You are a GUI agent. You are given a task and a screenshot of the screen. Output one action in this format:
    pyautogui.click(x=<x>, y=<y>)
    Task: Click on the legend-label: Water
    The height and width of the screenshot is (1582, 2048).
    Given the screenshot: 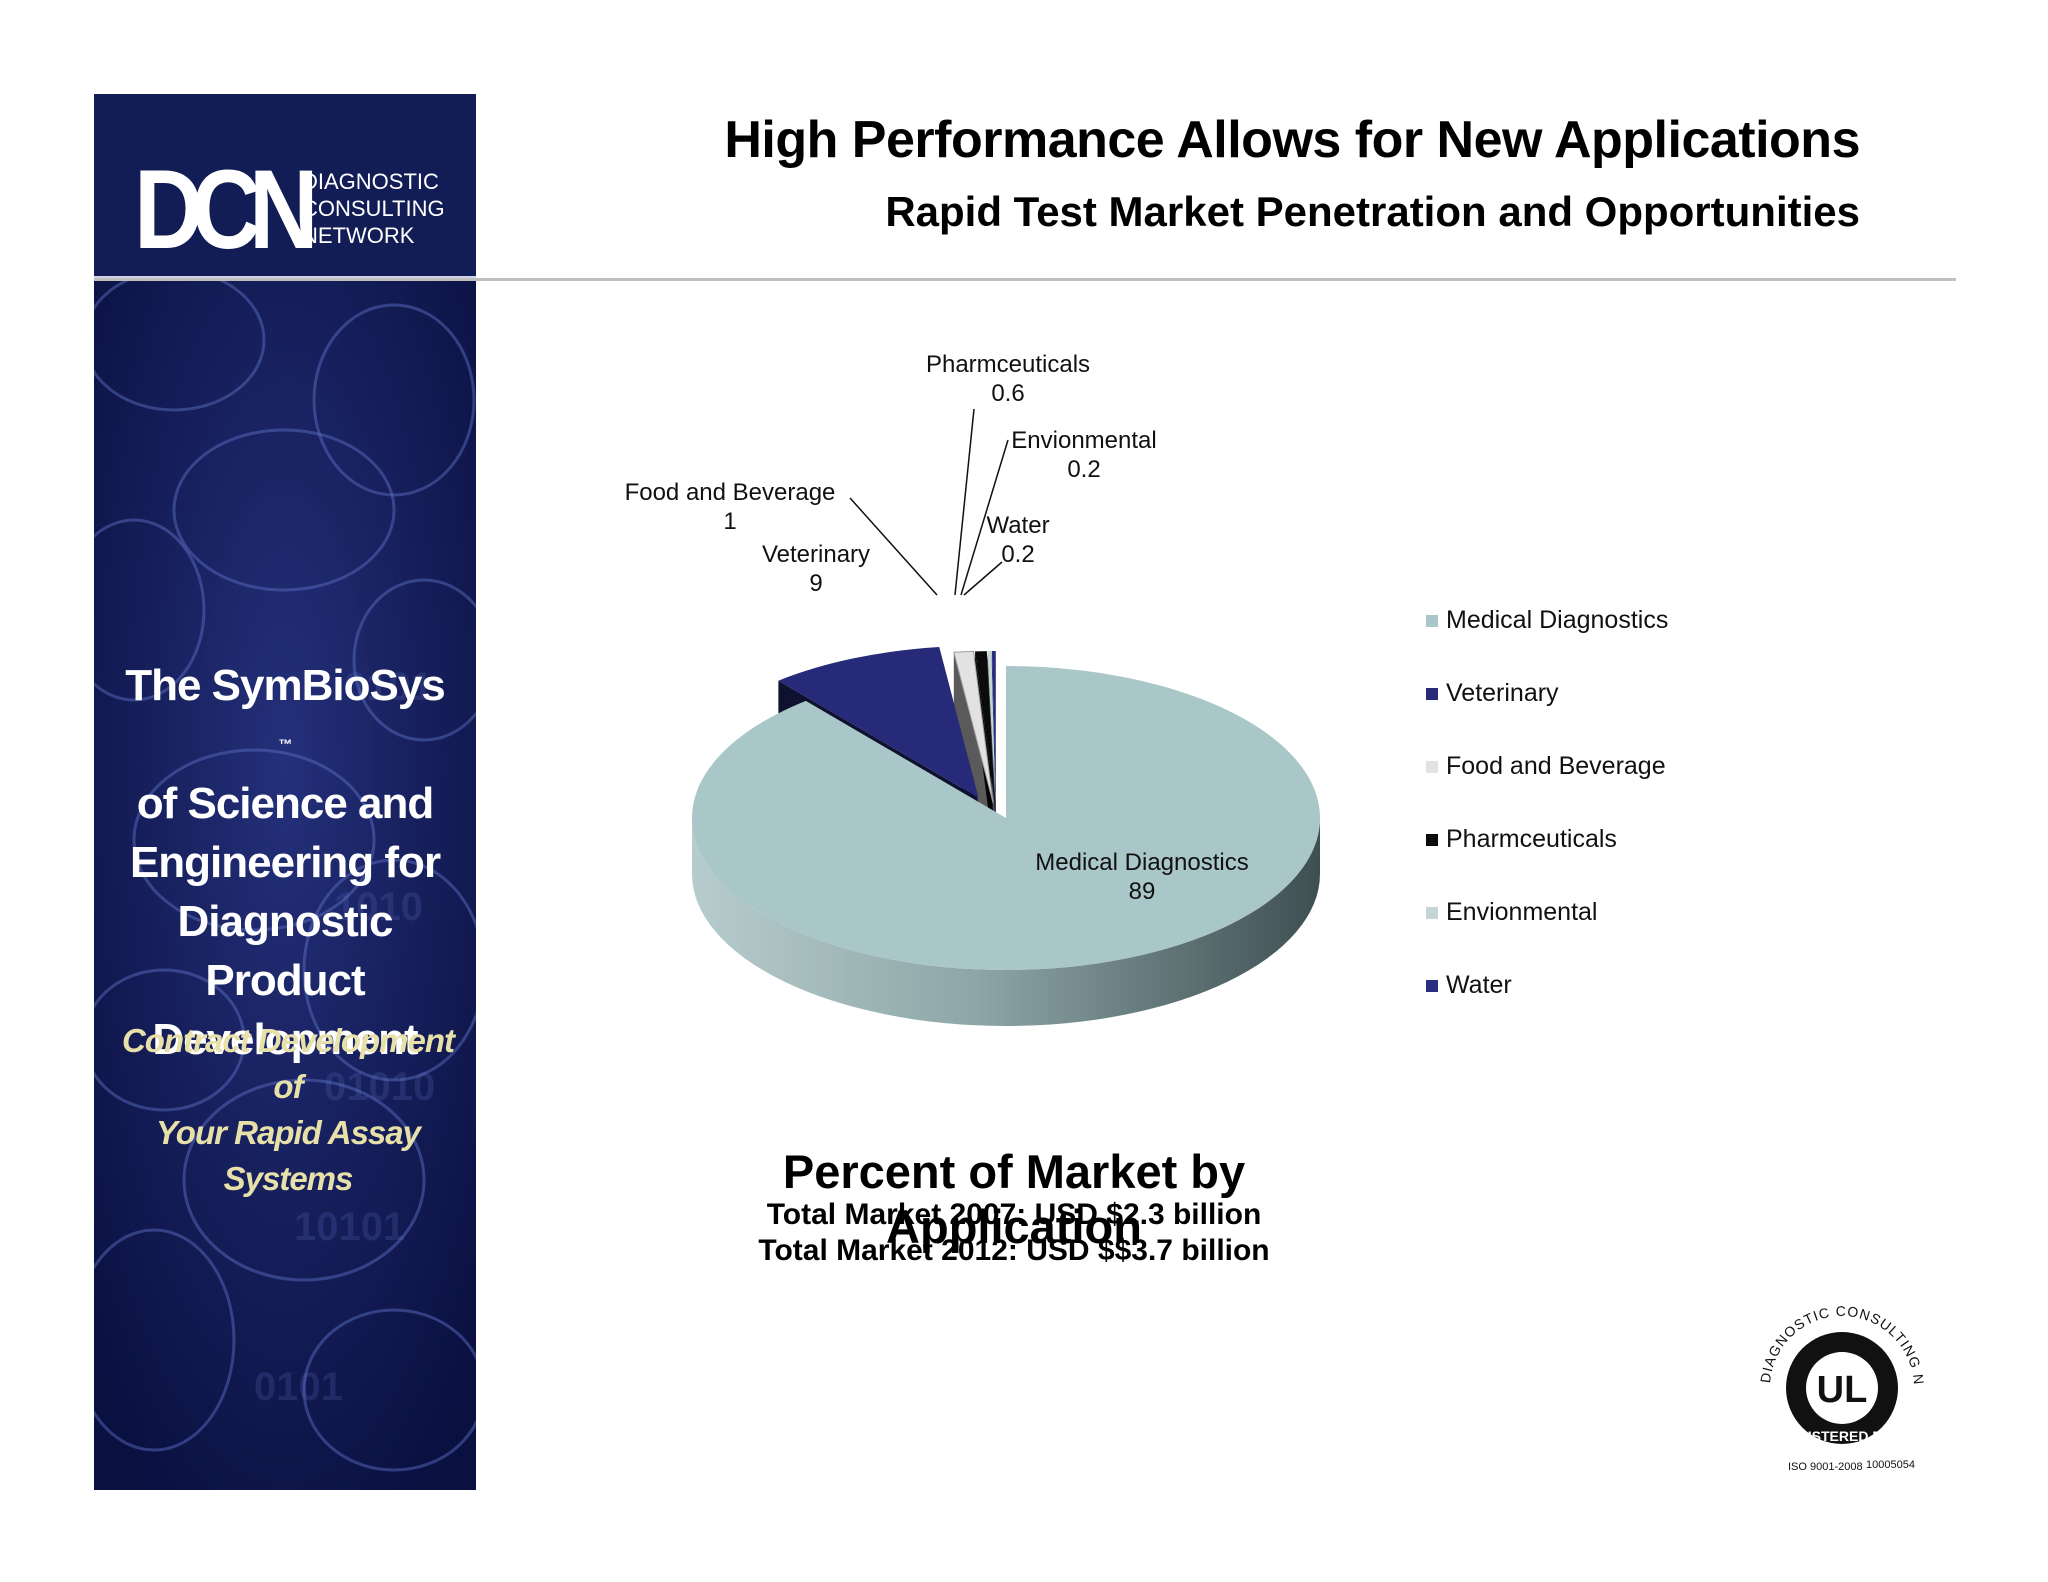 What is the action you would take?
    pyautogui.click(x=1479, y=985)
    